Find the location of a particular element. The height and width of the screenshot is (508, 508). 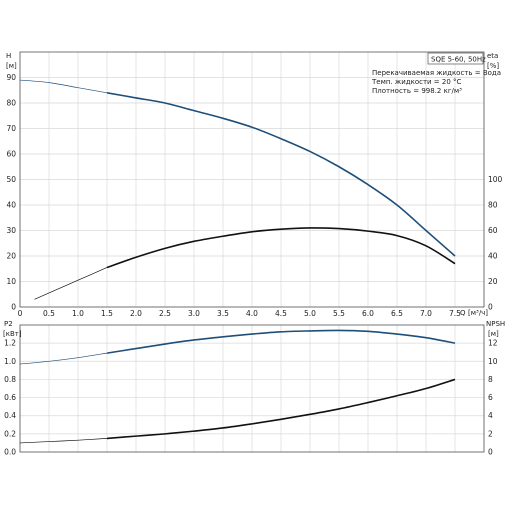

x-tick-label: 4.5 is located at coordinates (281, 313).